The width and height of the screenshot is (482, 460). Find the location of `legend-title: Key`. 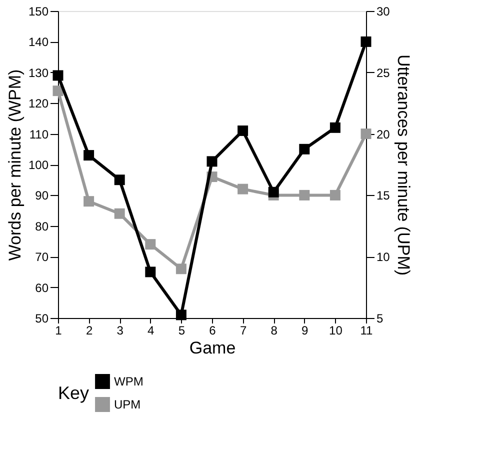

legend-title: Key is located at coordinates (74, 393).